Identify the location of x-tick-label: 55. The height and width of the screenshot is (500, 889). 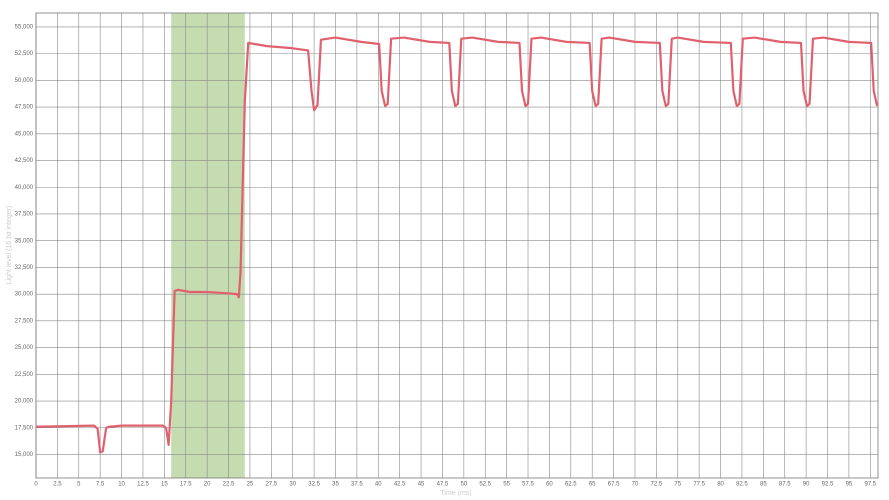
(506, 485).